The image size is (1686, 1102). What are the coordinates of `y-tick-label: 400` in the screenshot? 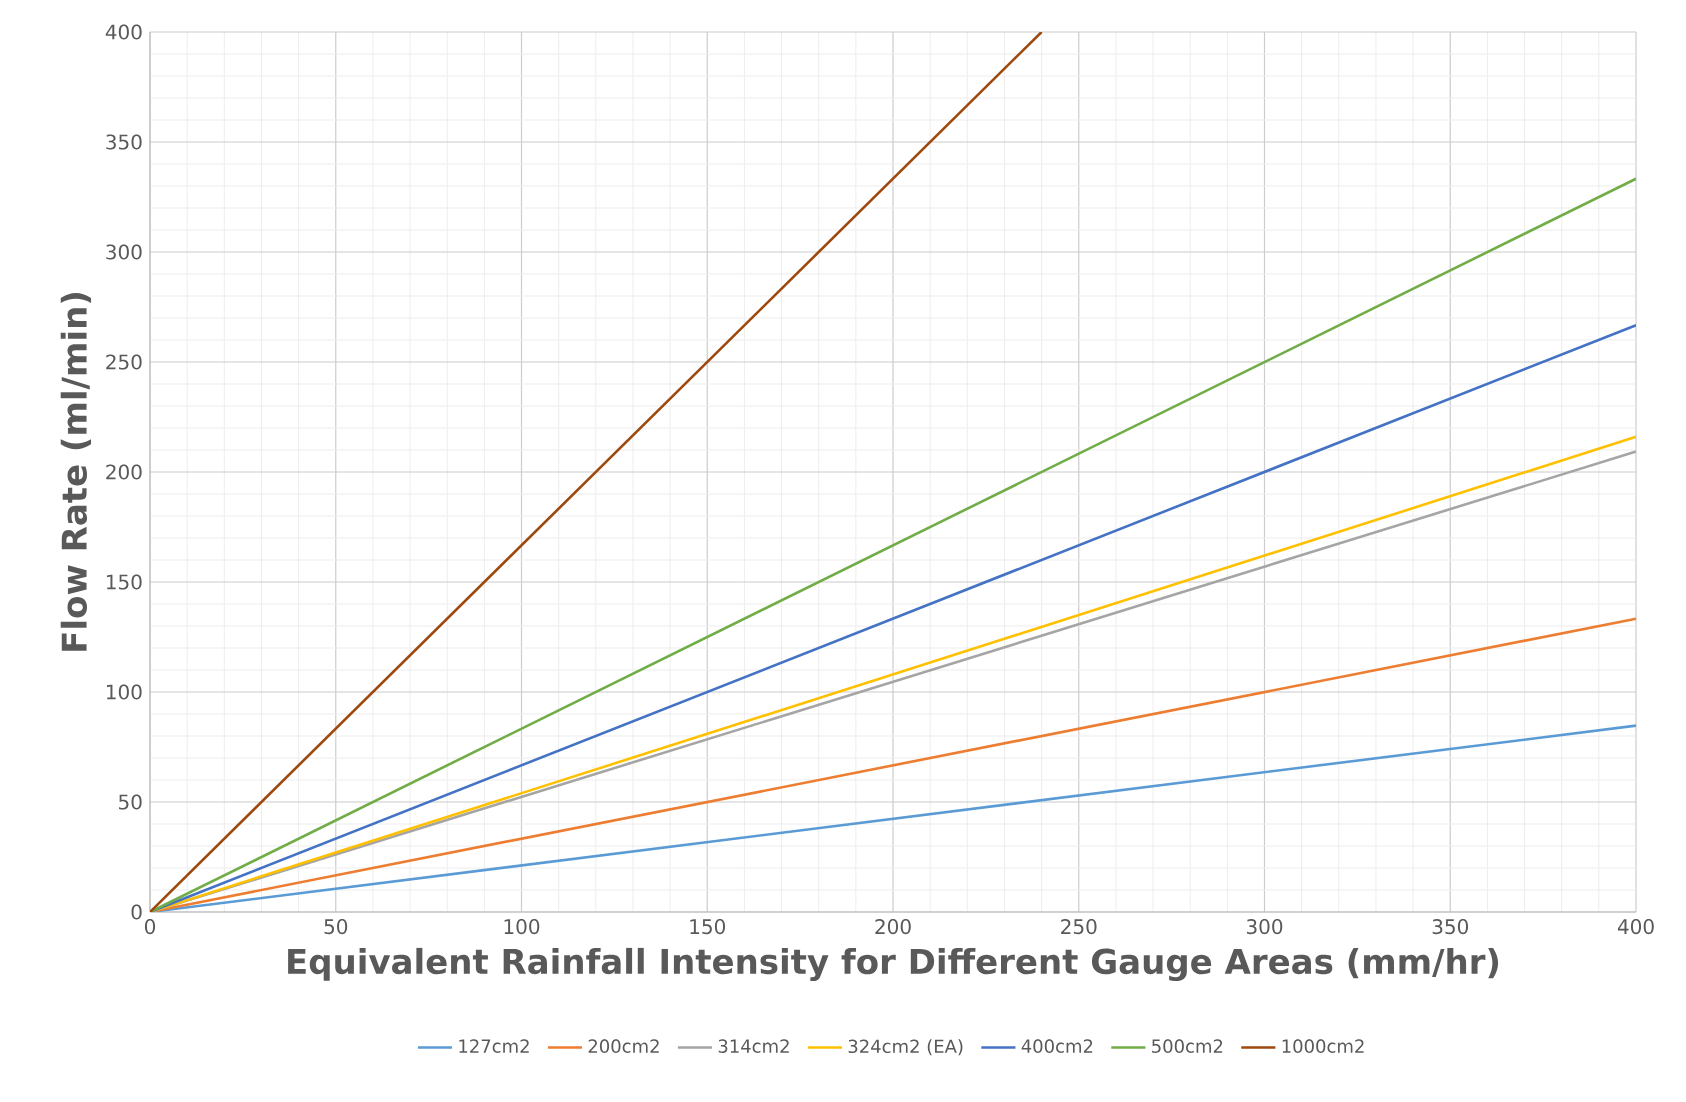 It's located at (123, 32).